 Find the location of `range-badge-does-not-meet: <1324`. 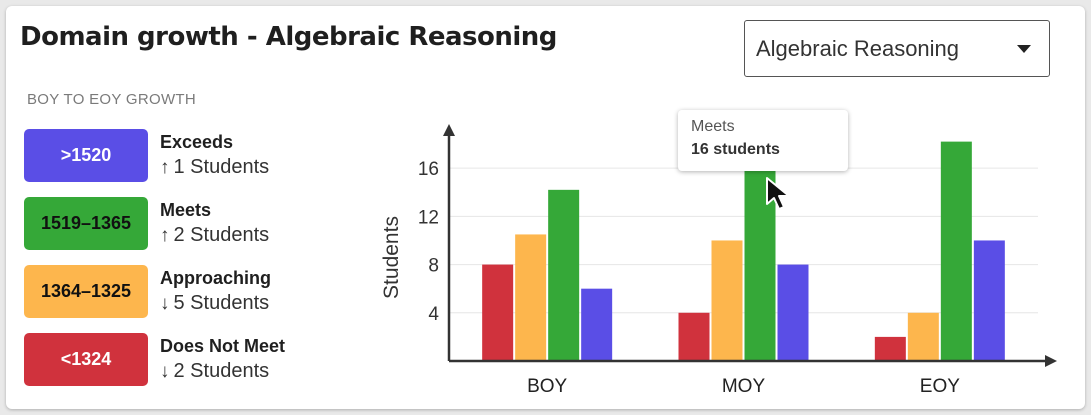

range-badge-does-not-meet: <1324 is located at coordinates (86, 359).